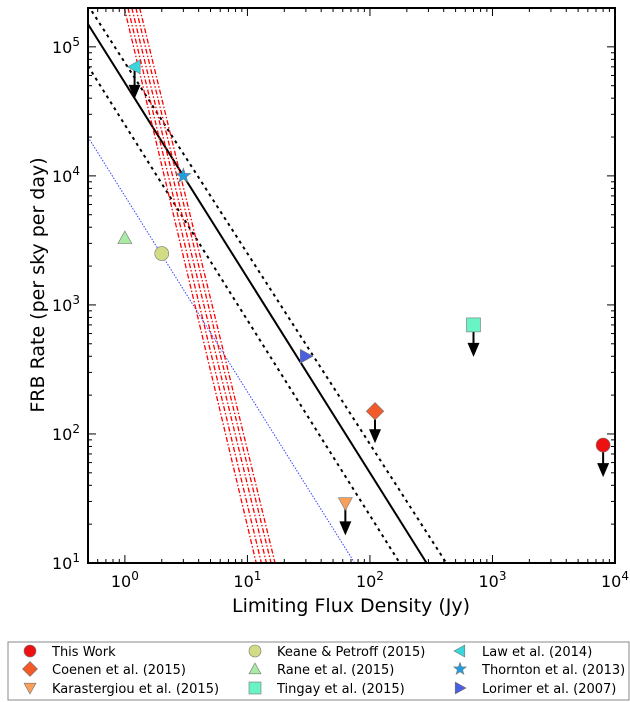 The image size is (630, 702). Describe the element at coordinates (335, 670) in the screenshot. I see `legend-label: Rane et al. (2015)` at that location.